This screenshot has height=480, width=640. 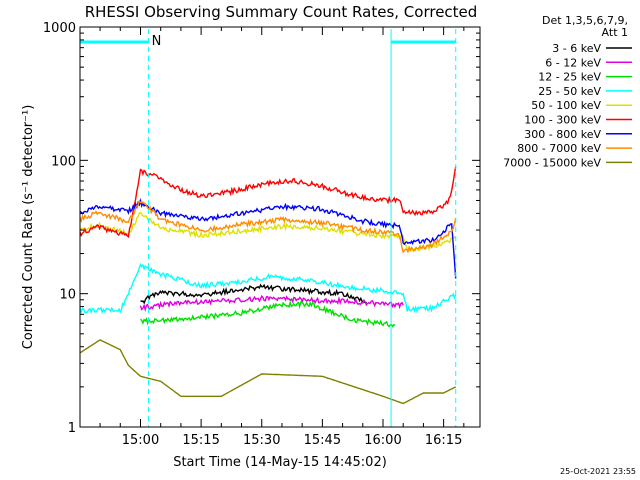 What do you see at coordinates (552, 162) in the screenshot?
I see `legend-entry-label: 7000 - 15000 keV` at bounding box center [552, 162].